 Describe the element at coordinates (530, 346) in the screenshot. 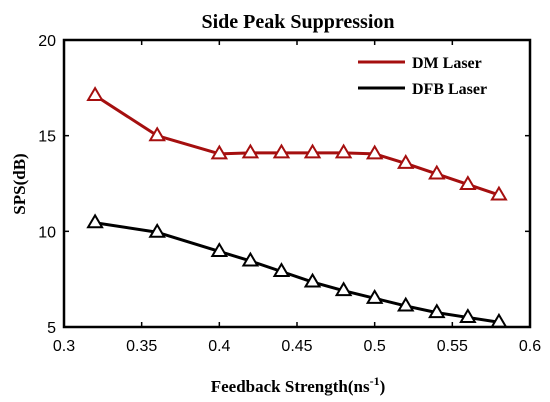

I see `x-tick-label: 0.6` at that location.